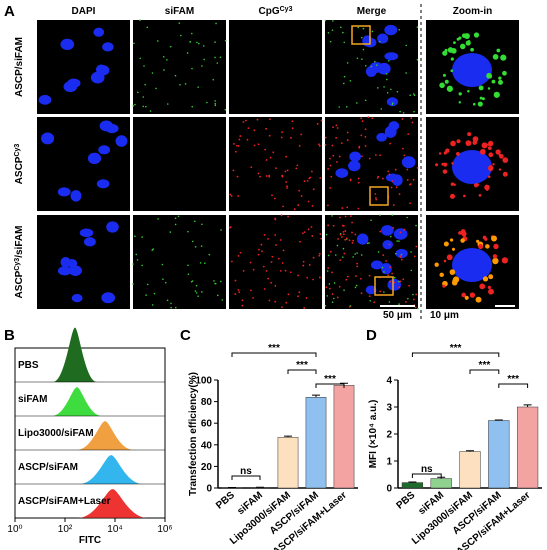 The image size is (547, 550). Describe the element at coordinates (19, 284) in the screenshot. I see `row-label-base: ASCP` at that location.